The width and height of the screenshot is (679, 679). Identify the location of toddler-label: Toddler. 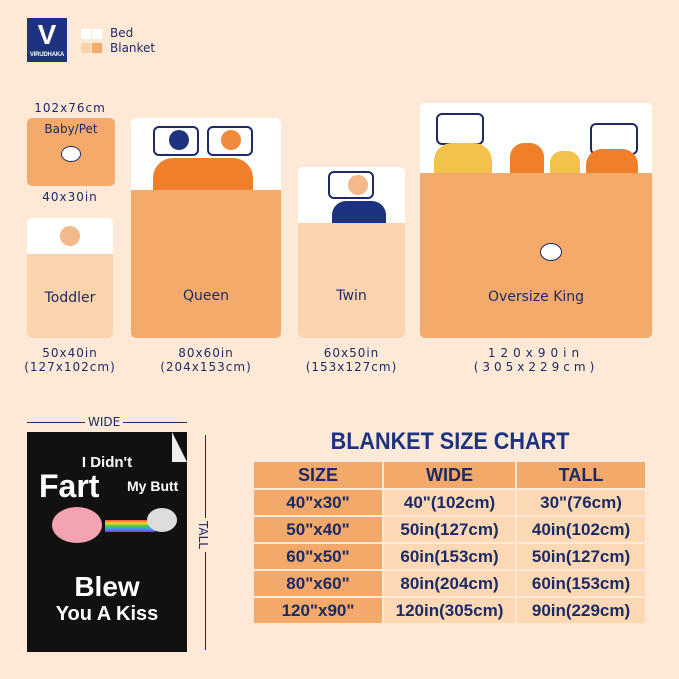
(70, 298).